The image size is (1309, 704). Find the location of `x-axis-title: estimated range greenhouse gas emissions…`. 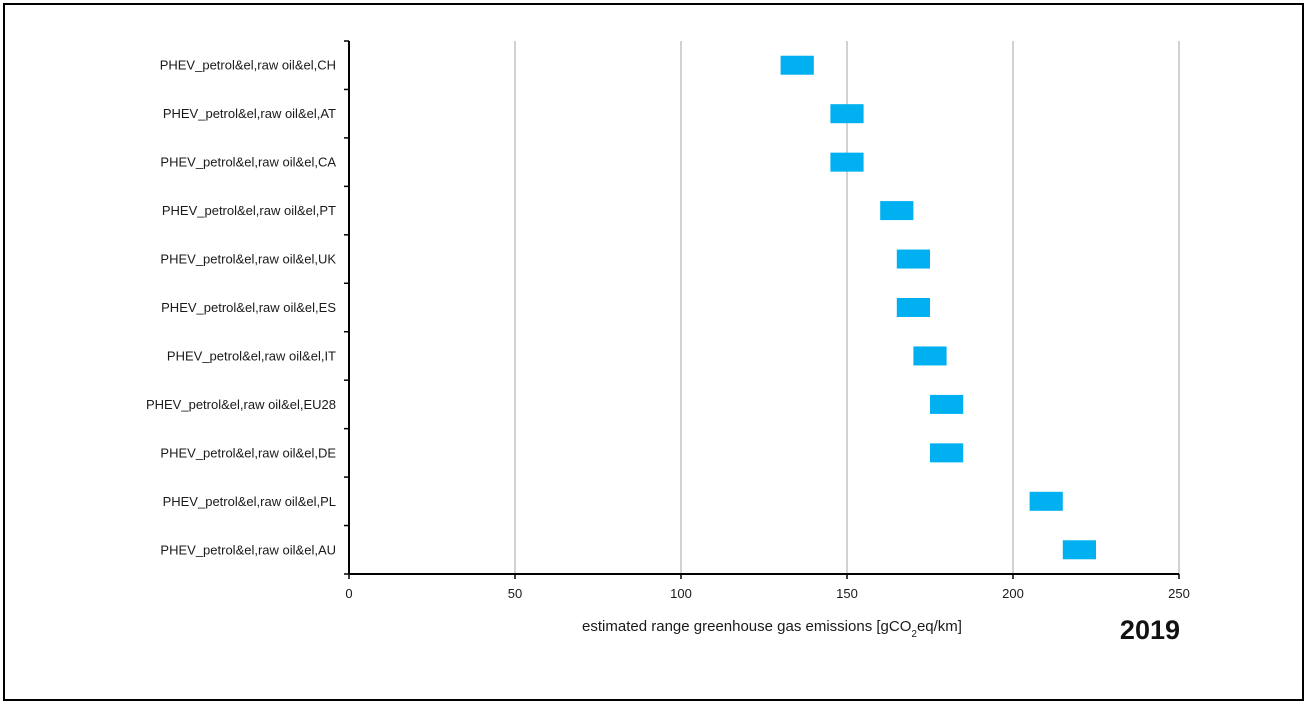

x-axis-title: estimated range greenhouse gas emissions… is located at coordinates (772, 629).